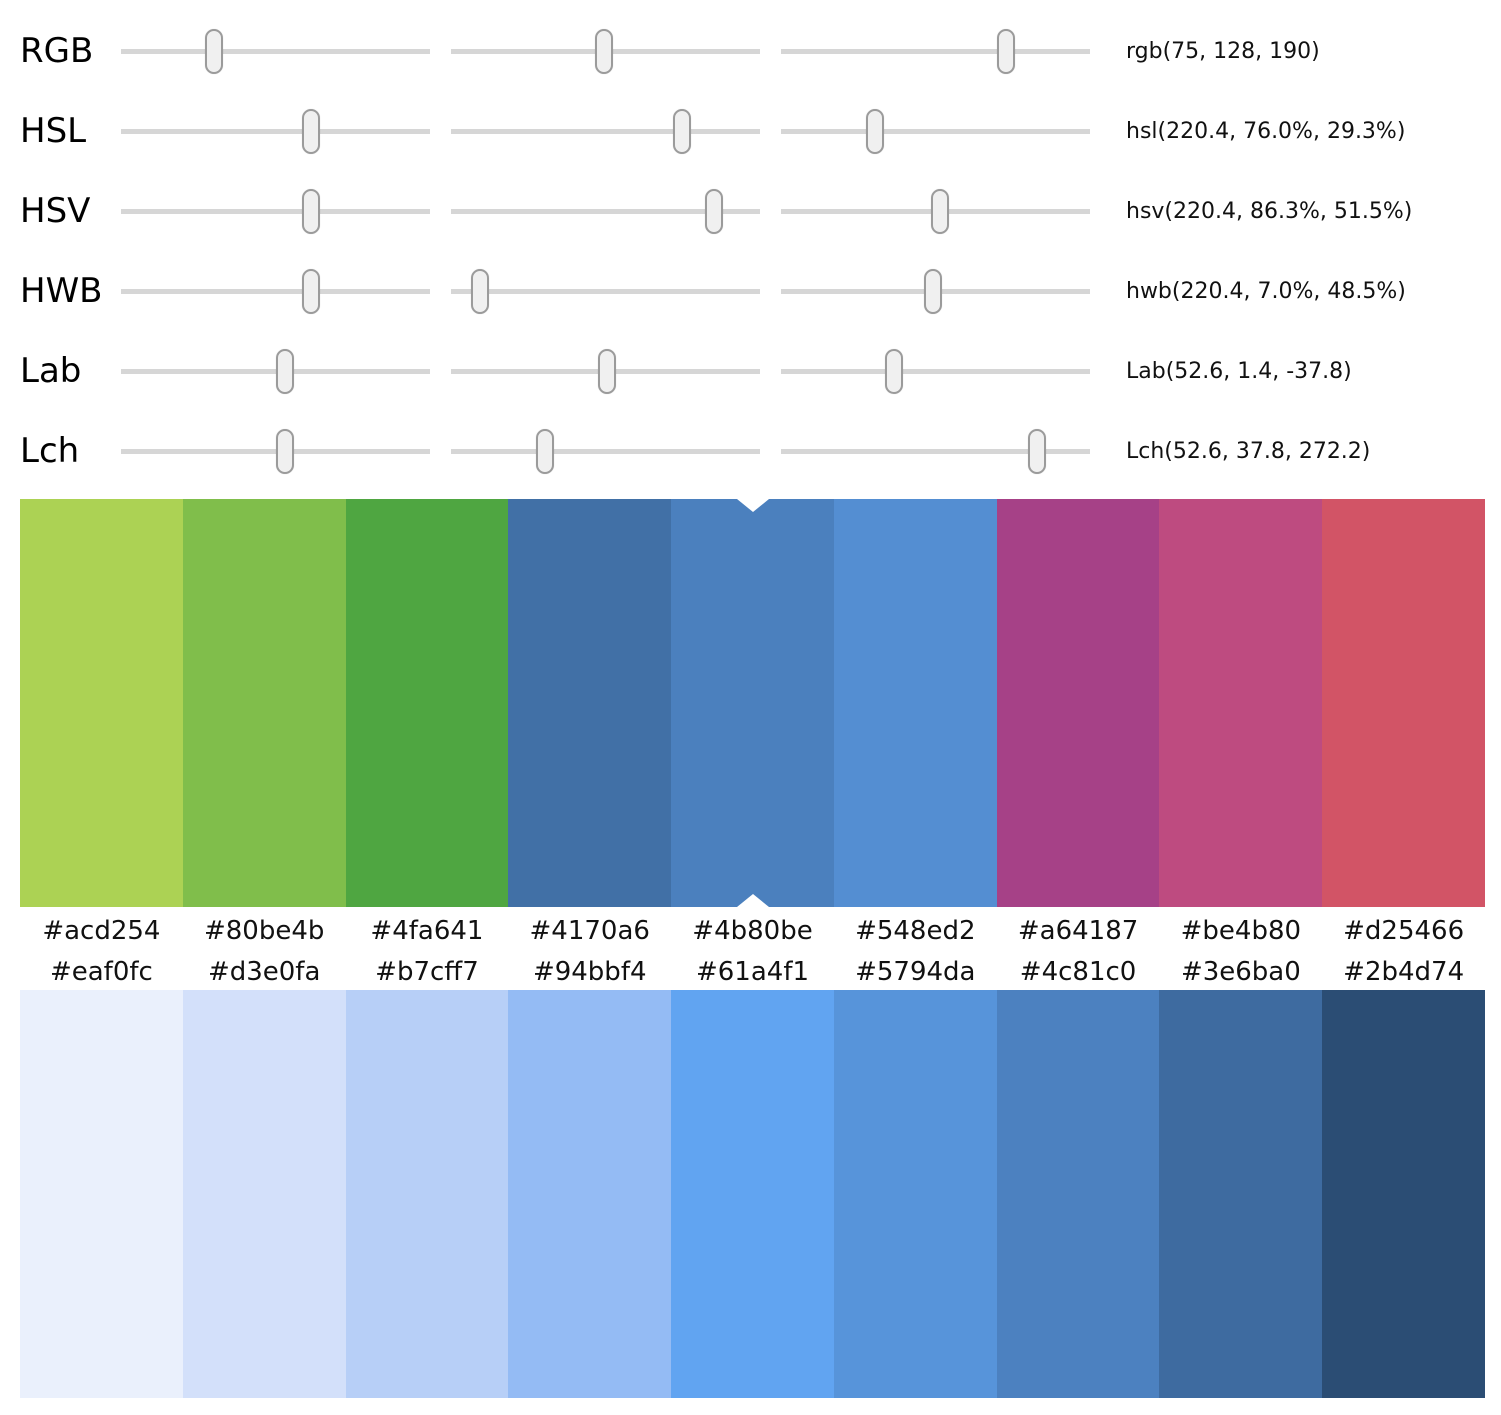 Image resolution: width=1501 pixels, height=1415 pixels. What do you see at coordinates (915, 972) in the screenshot?
I see `tint-hex-label-5: #5794da` at bounding box center [915, 972].